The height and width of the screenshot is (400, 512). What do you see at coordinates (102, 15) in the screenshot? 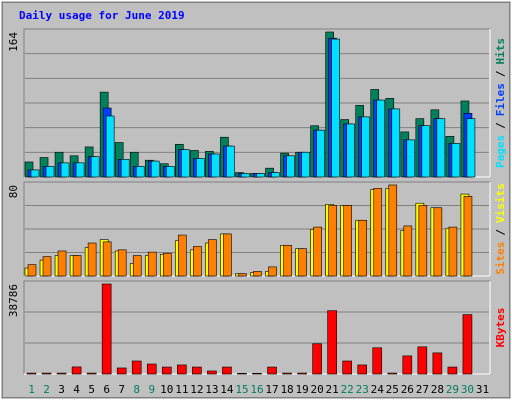
I see `chart-title: Daily usage for June 2019` at bounding box center [102, 15].